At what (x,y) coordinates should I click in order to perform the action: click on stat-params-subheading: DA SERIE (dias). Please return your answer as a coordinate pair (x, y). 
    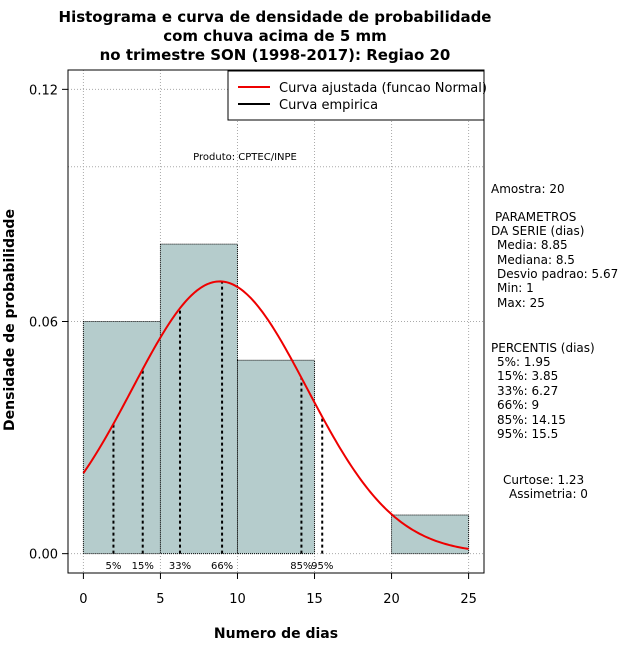
    Looking at the image, I should click on (537, 231).